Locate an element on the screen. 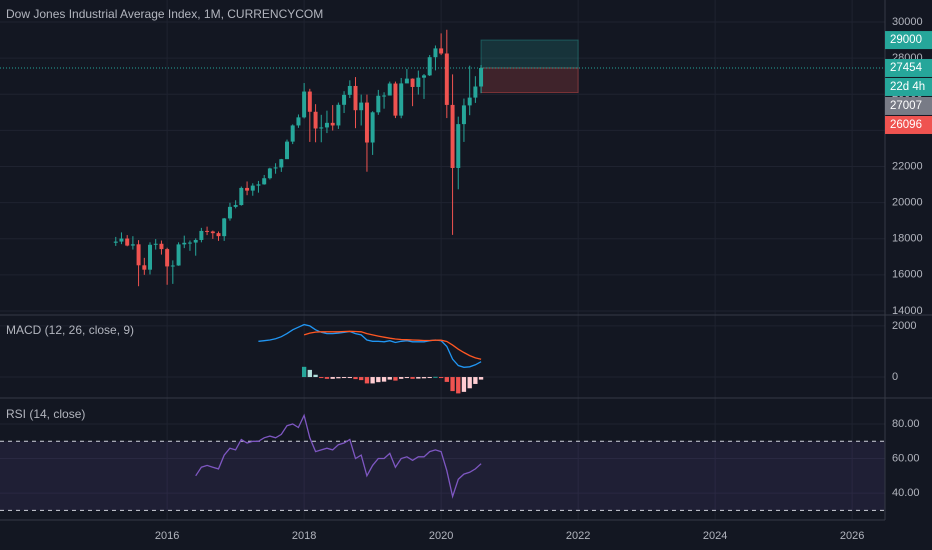  profit-zone is located at coordinates (529, 54).